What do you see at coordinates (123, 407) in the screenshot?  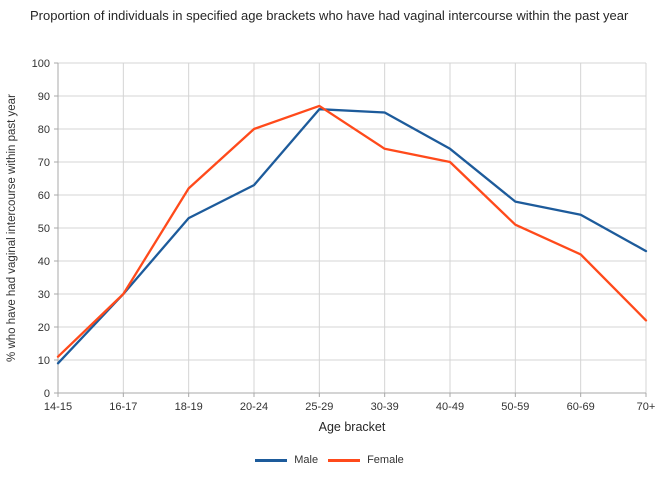 I see `x-tick-label: 16-17` at bounding box center [123, 407].